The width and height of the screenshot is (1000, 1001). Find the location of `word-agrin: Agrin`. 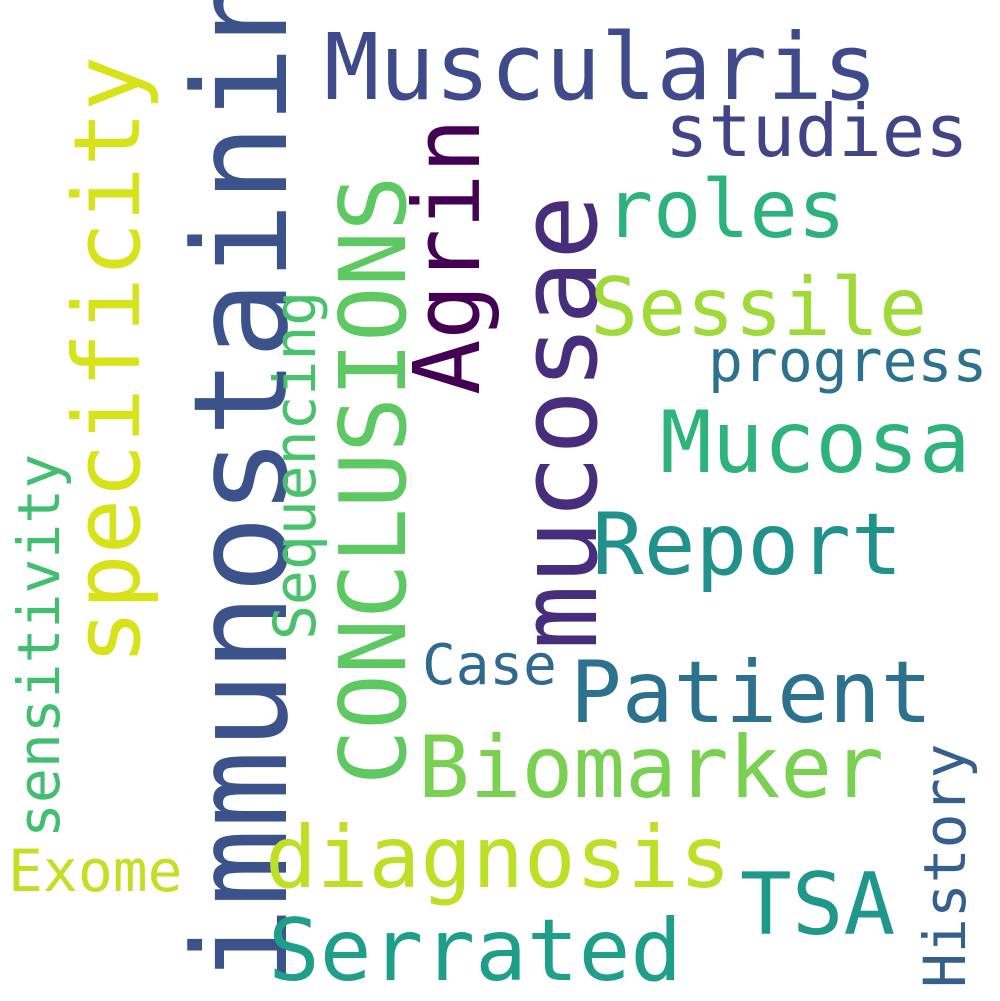

word-agrin: Agrin is located at coordinates (447, 256).